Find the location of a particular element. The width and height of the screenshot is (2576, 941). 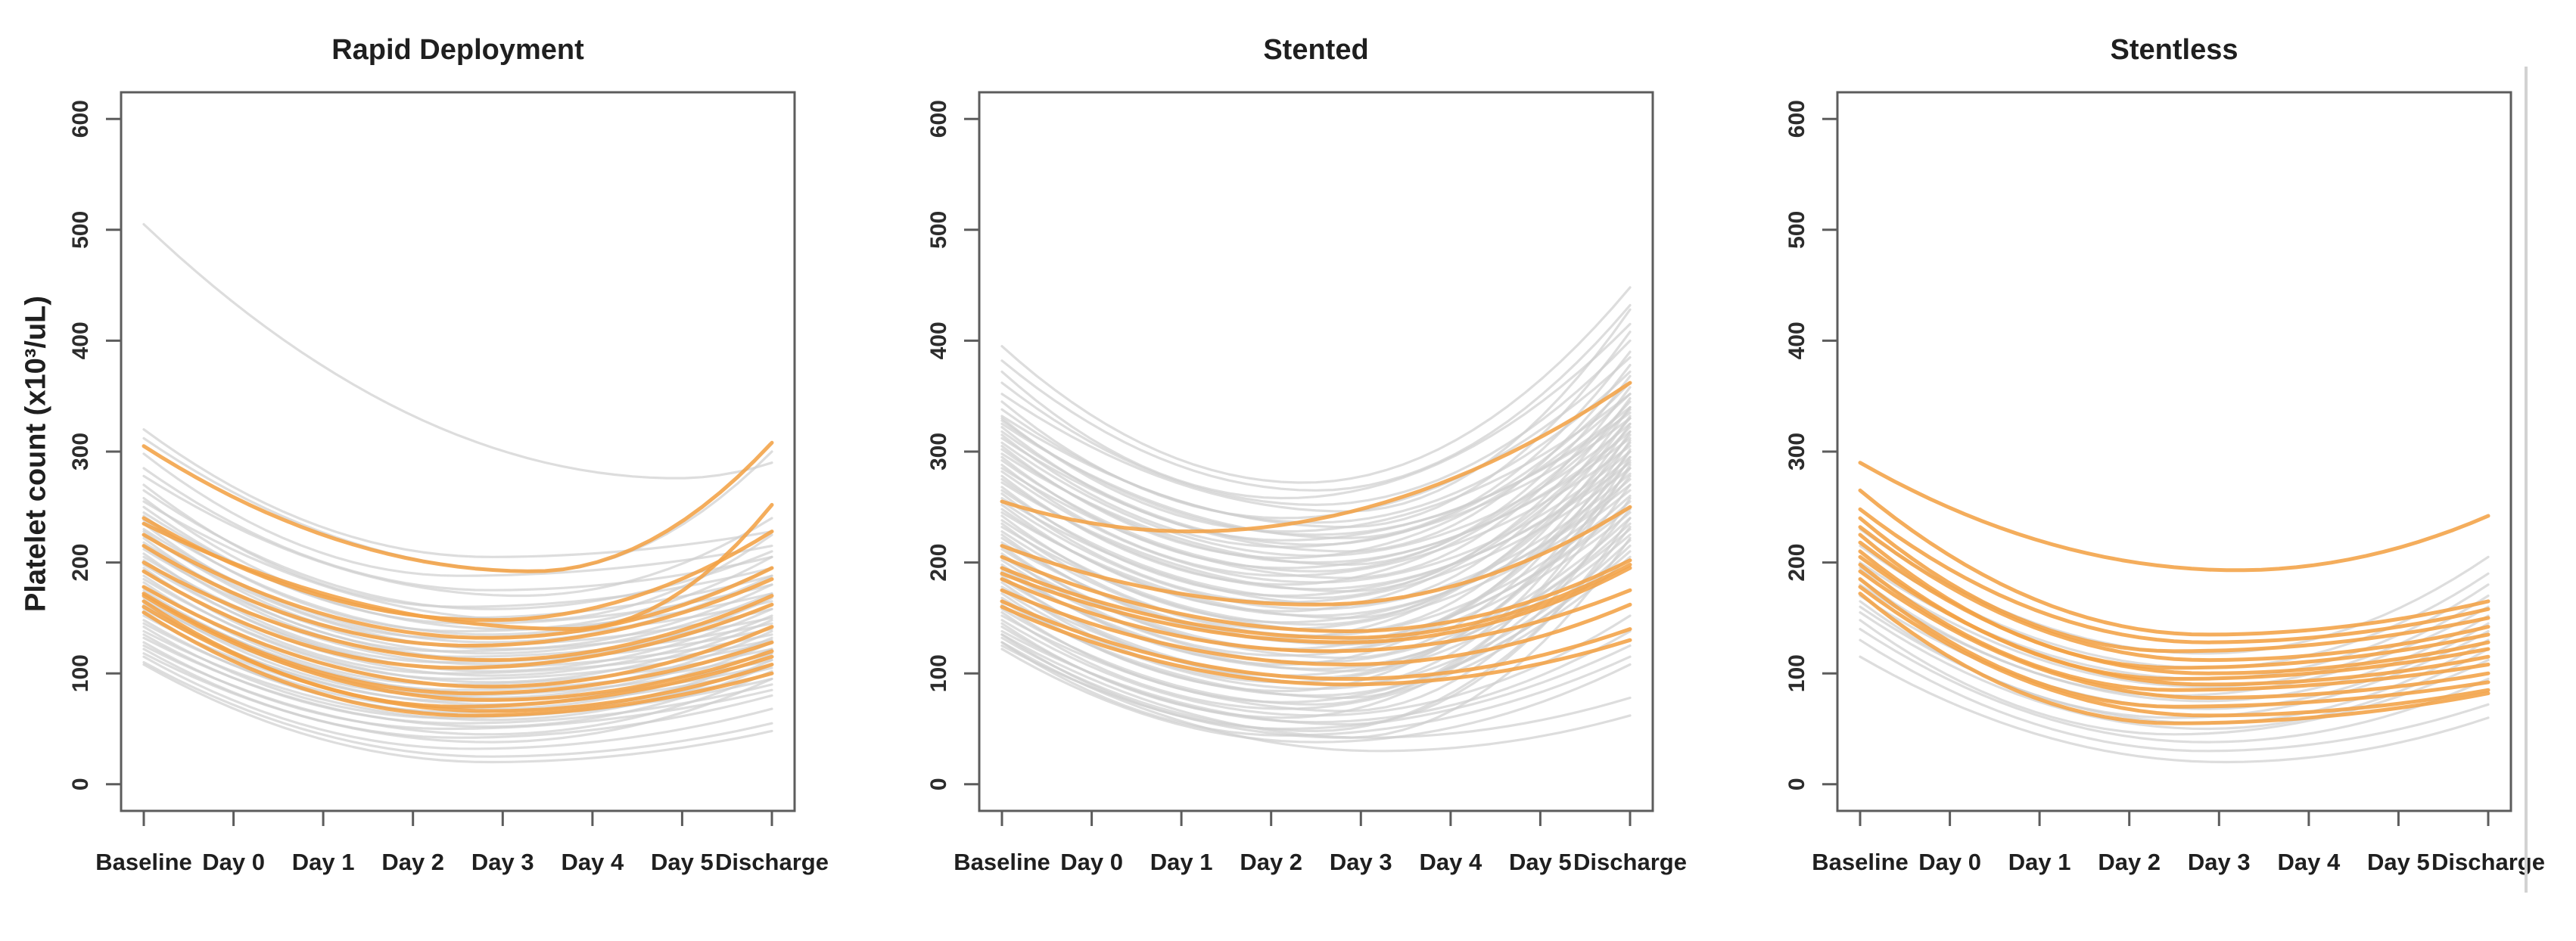

panel-title: Stented is located at coordinates (1316, 50).